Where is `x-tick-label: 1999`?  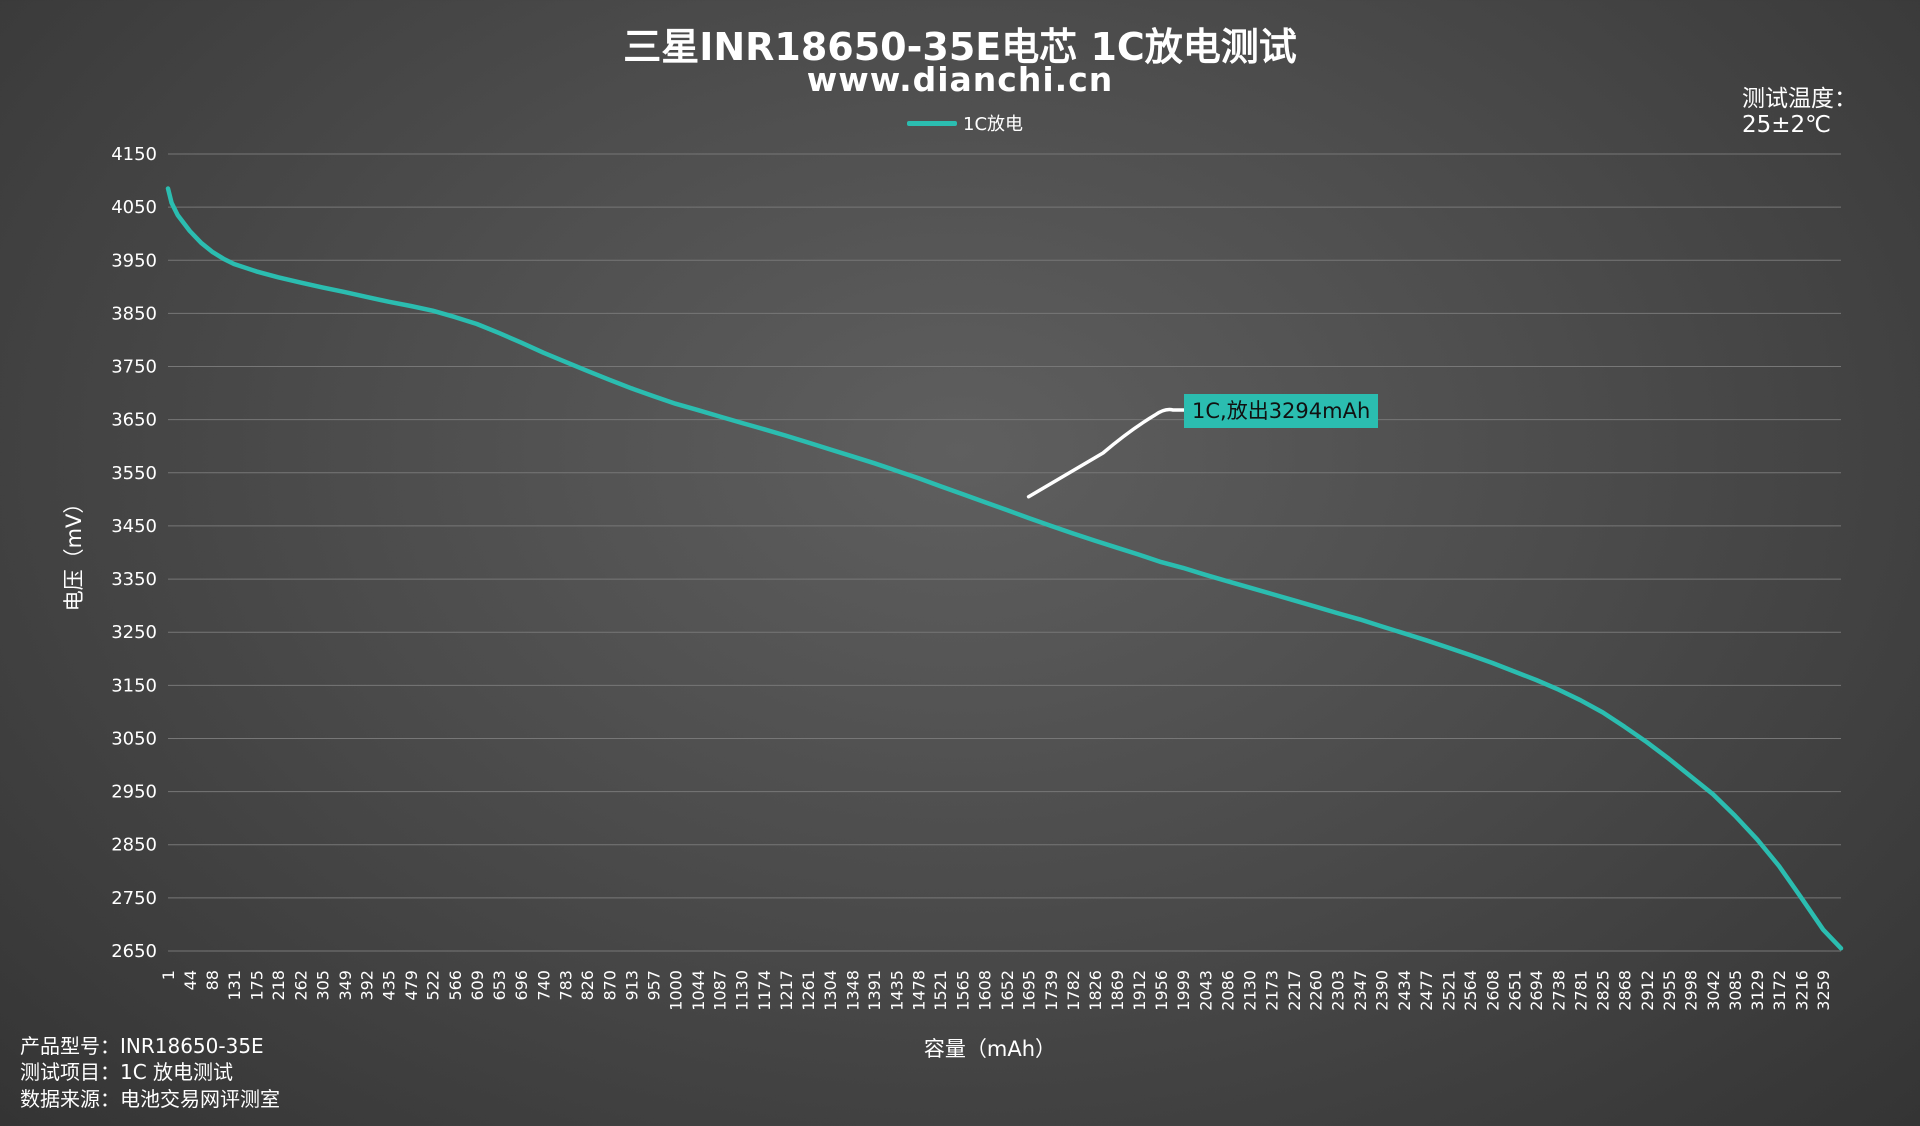 x-tick-label: 1999 is located at coordinates (1183, 990).